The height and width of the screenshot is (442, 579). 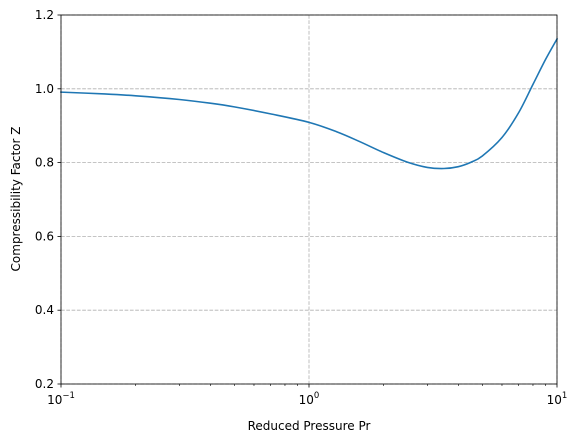 I want to click on y-tick-label: 1.0, so click(x=44, y=89).